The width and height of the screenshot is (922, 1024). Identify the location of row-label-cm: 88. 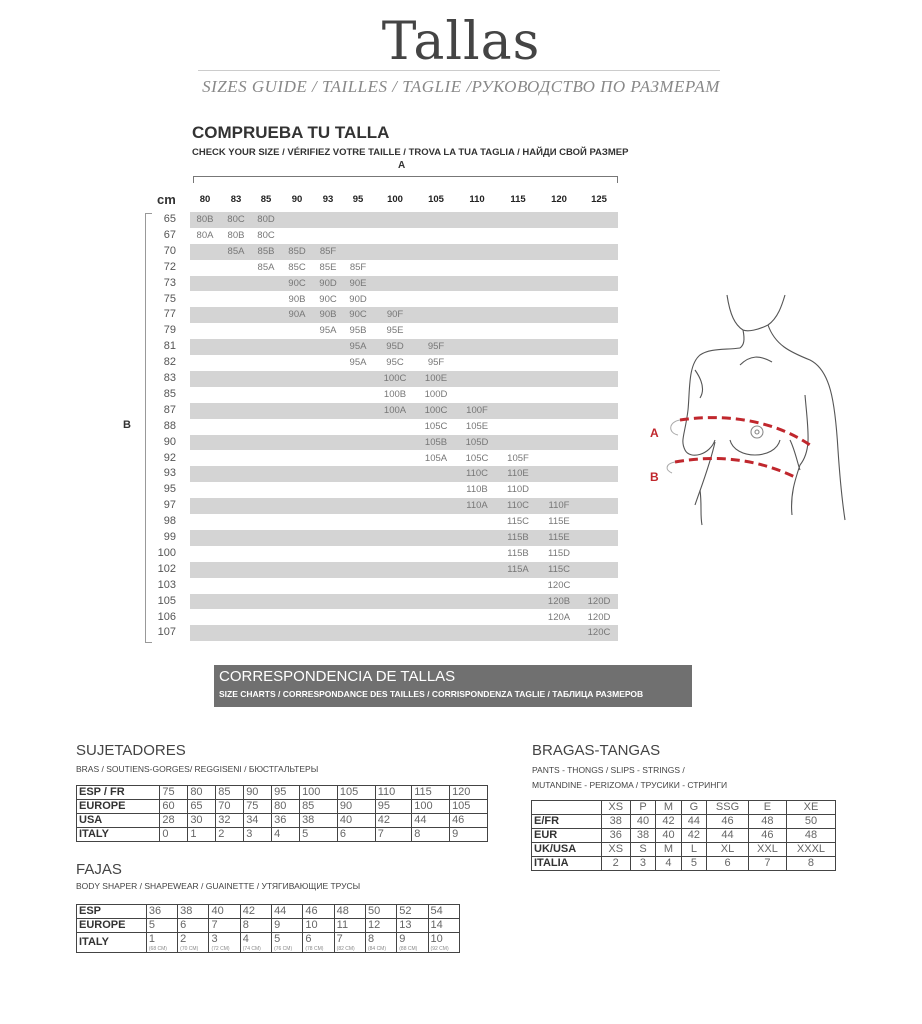
(169, 425).